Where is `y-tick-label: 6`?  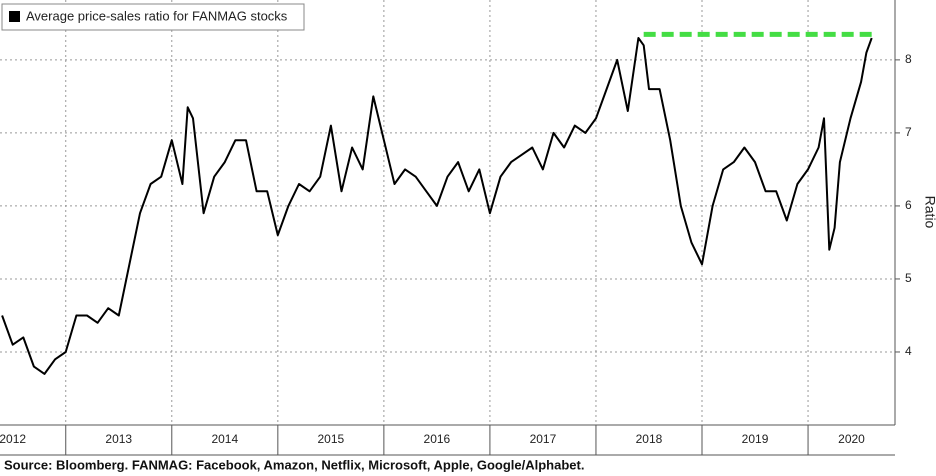 y-tick-label: 6 is located at coordinates (908, 205).